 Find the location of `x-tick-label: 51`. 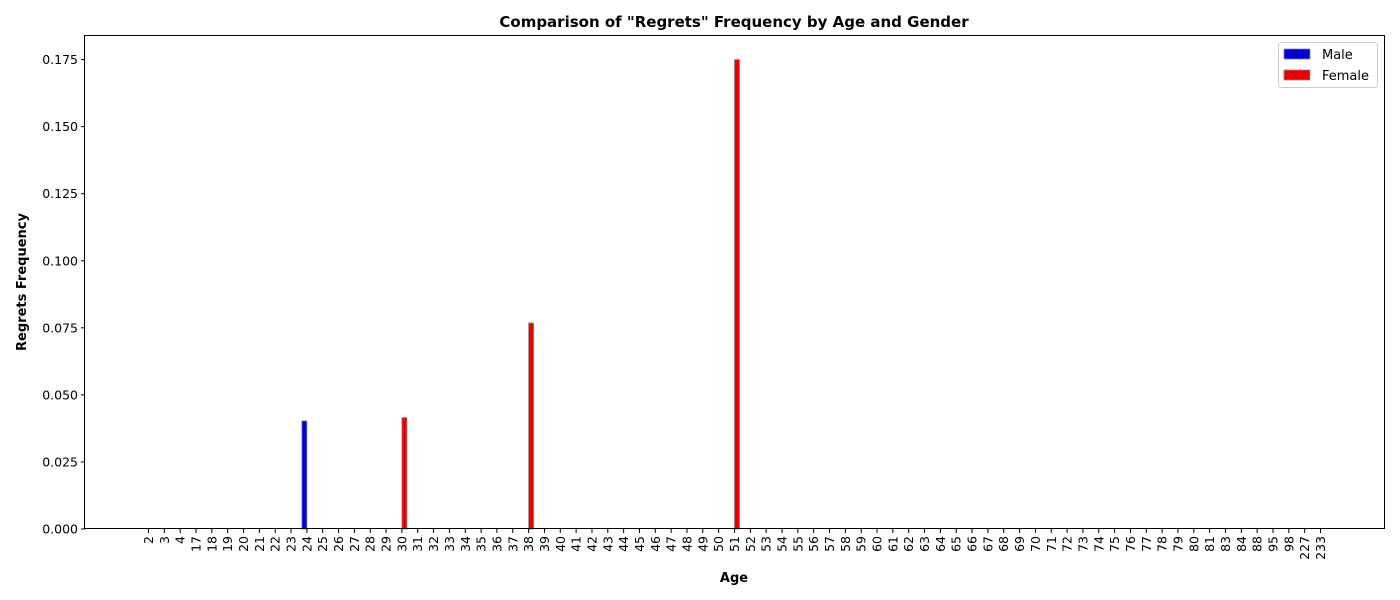

x-tick-label: 51 is located at coordinates (734, 544).